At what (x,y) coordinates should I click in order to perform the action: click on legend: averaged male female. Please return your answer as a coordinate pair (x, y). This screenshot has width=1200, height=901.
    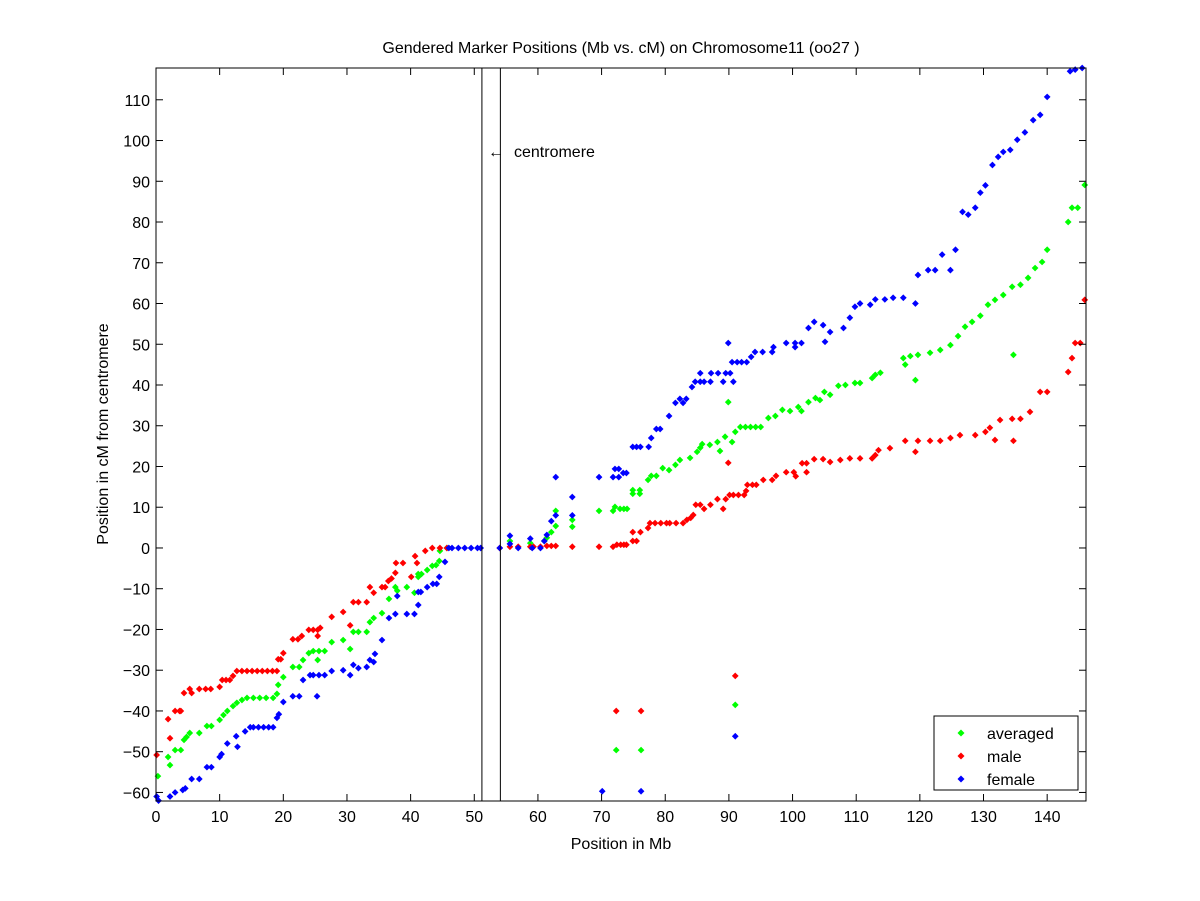
    Looking at the image, I should click on (1006, 753).